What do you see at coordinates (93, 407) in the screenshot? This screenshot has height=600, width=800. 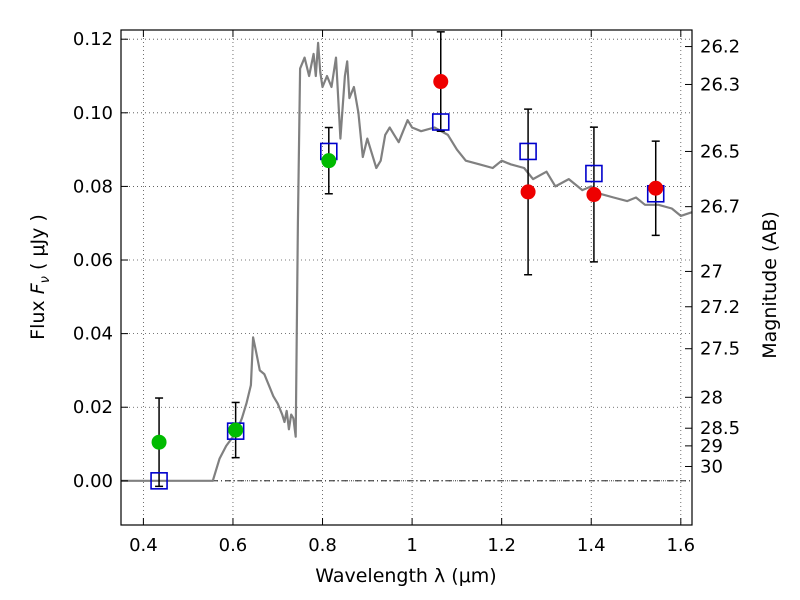 I see `y-tick-label: 0.02` at bounding box center [93, 407].